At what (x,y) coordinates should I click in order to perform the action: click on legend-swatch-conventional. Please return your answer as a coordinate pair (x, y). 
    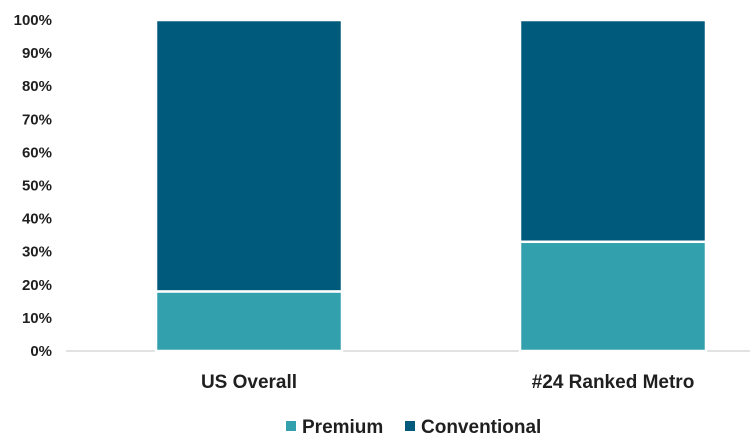
    Looking at the image, I should click on (410, 426).